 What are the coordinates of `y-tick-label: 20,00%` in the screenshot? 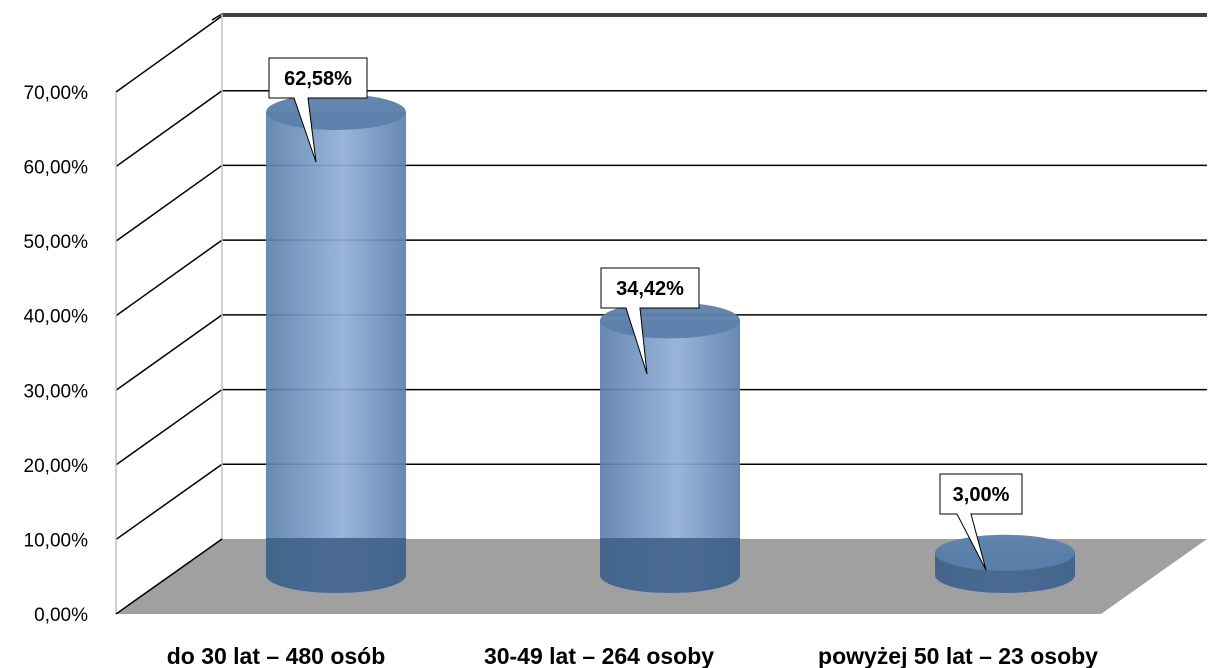 It's located at (56, 466).